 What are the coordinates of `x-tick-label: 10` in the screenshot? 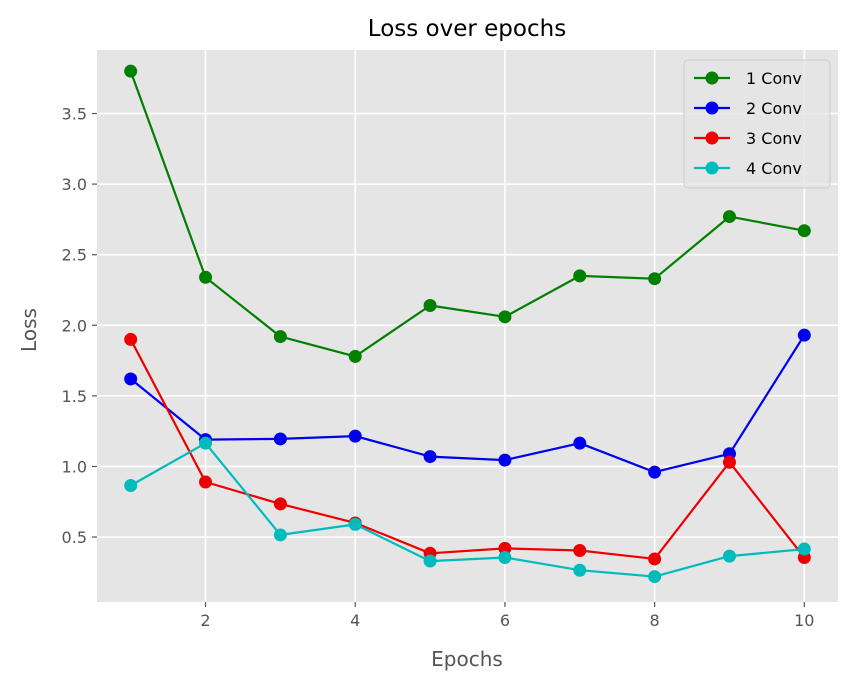 It's located at (804, 620).